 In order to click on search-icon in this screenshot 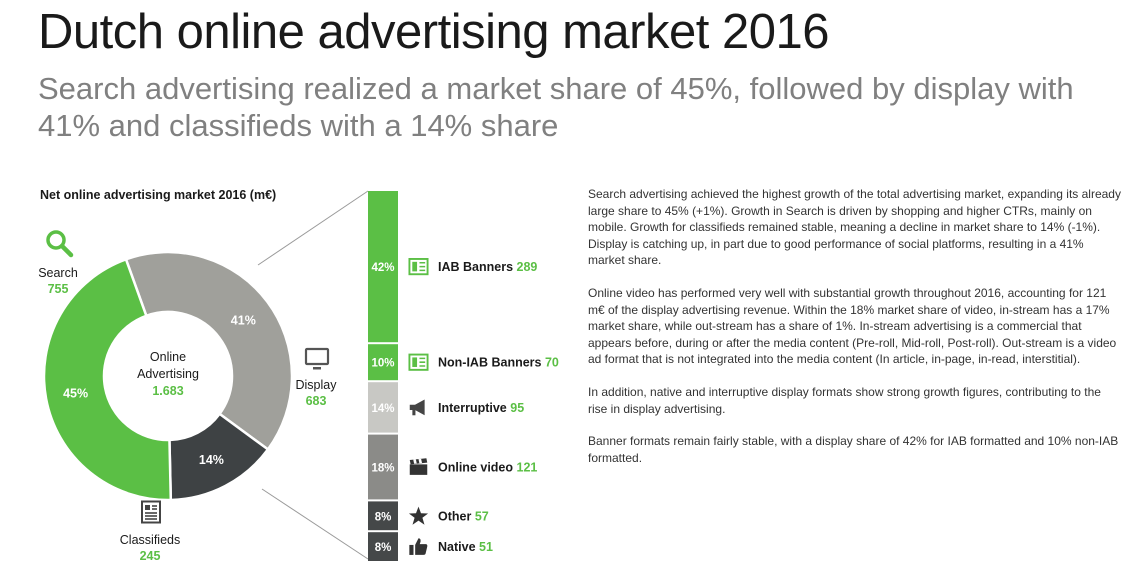, I will do `click(59, 243)`.